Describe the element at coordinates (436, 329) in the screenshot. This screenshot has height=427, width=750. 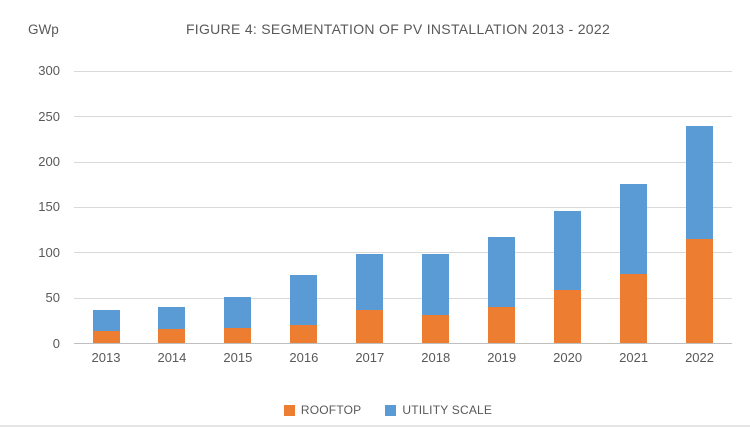
I see `bar-rooftop-2018` at that location.